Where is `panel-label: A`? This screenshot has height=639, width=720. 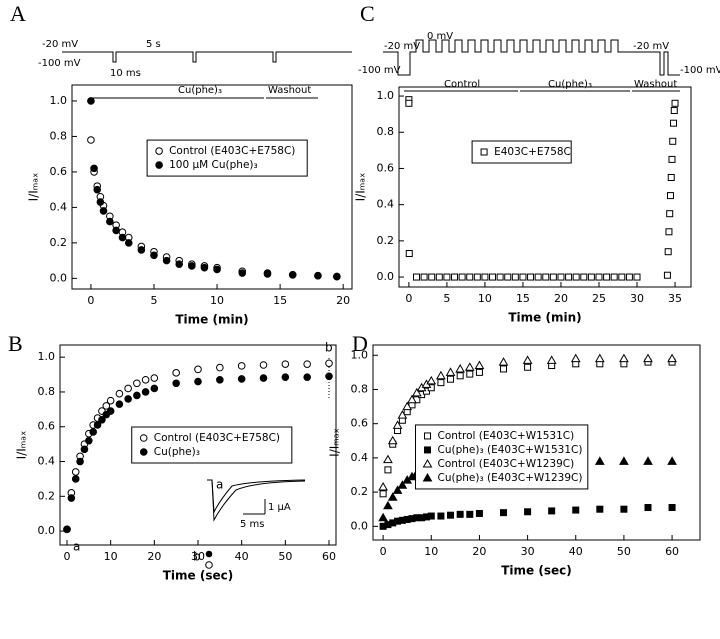 panel-label: A is located at coordinates (18, 13).